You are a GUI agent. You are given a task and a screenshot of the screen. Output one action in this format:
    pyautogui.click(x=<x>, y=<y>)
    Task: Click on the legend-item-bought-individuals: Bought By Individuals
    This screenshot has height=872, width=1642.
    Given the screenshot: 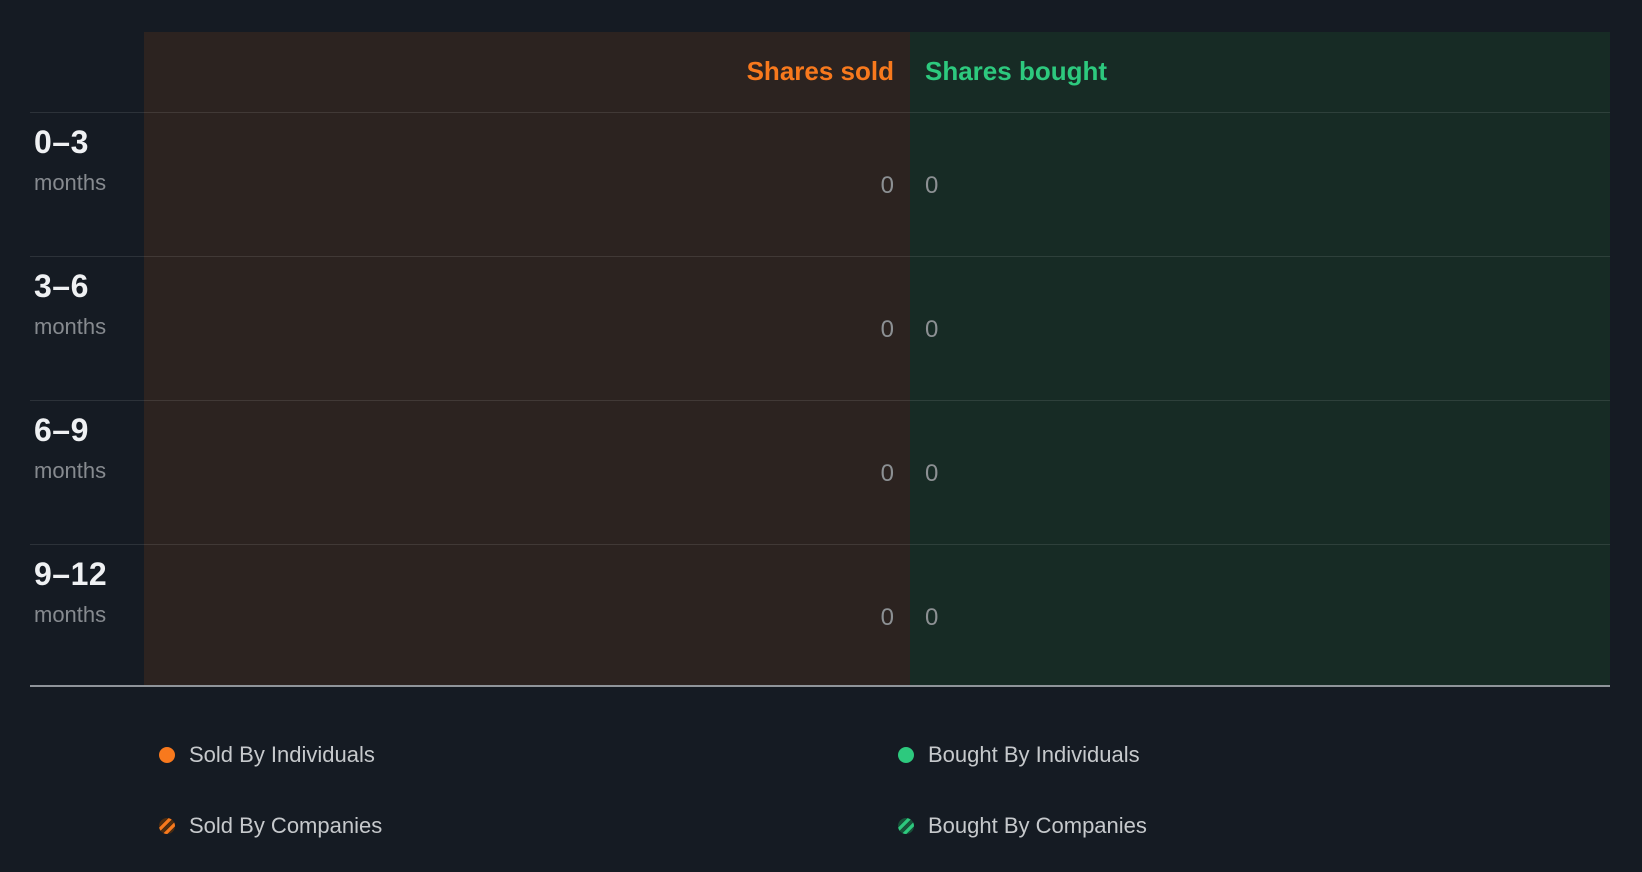 What is the action you would take?
    pyautogui.click(x=1019, y=755)
    